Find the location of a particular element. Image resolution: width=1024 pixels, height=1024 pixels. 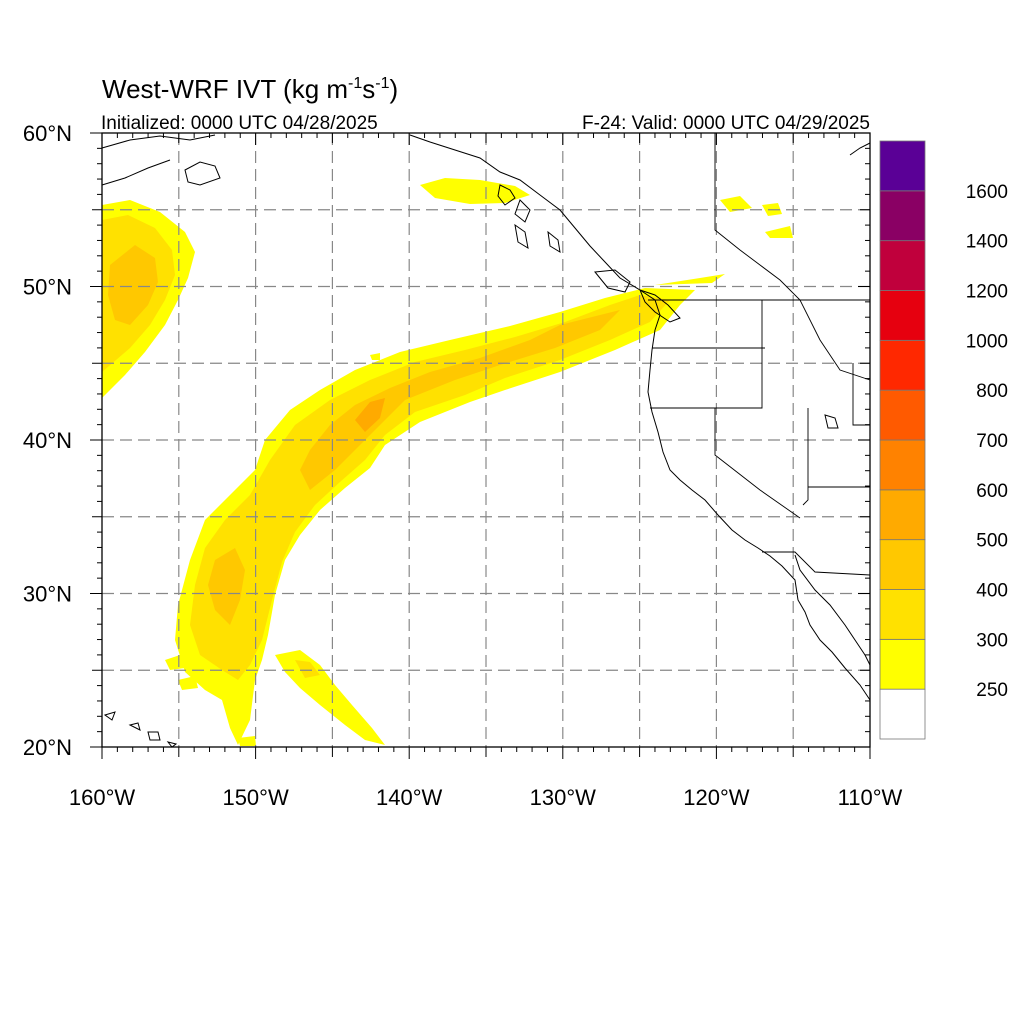

colorbar-label: 250 is located at coordinates (992, 690).